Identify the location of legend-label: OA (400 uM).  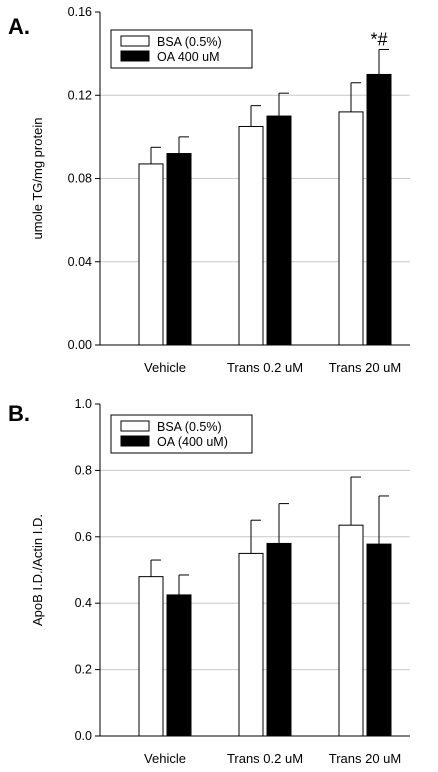
(192, 442).